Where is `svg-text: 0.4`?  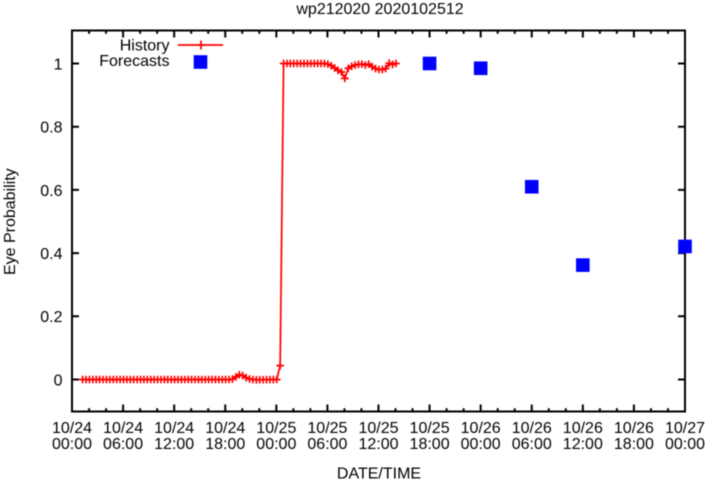 svg-text: 0.4 is located at coordinates (51, 254).